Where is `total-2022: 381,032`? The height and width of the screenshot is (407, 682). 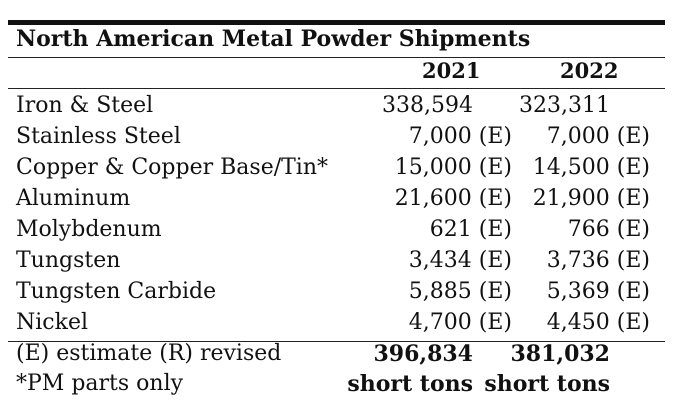 total-2022: 381,032 is located at coordinates (560, 354).